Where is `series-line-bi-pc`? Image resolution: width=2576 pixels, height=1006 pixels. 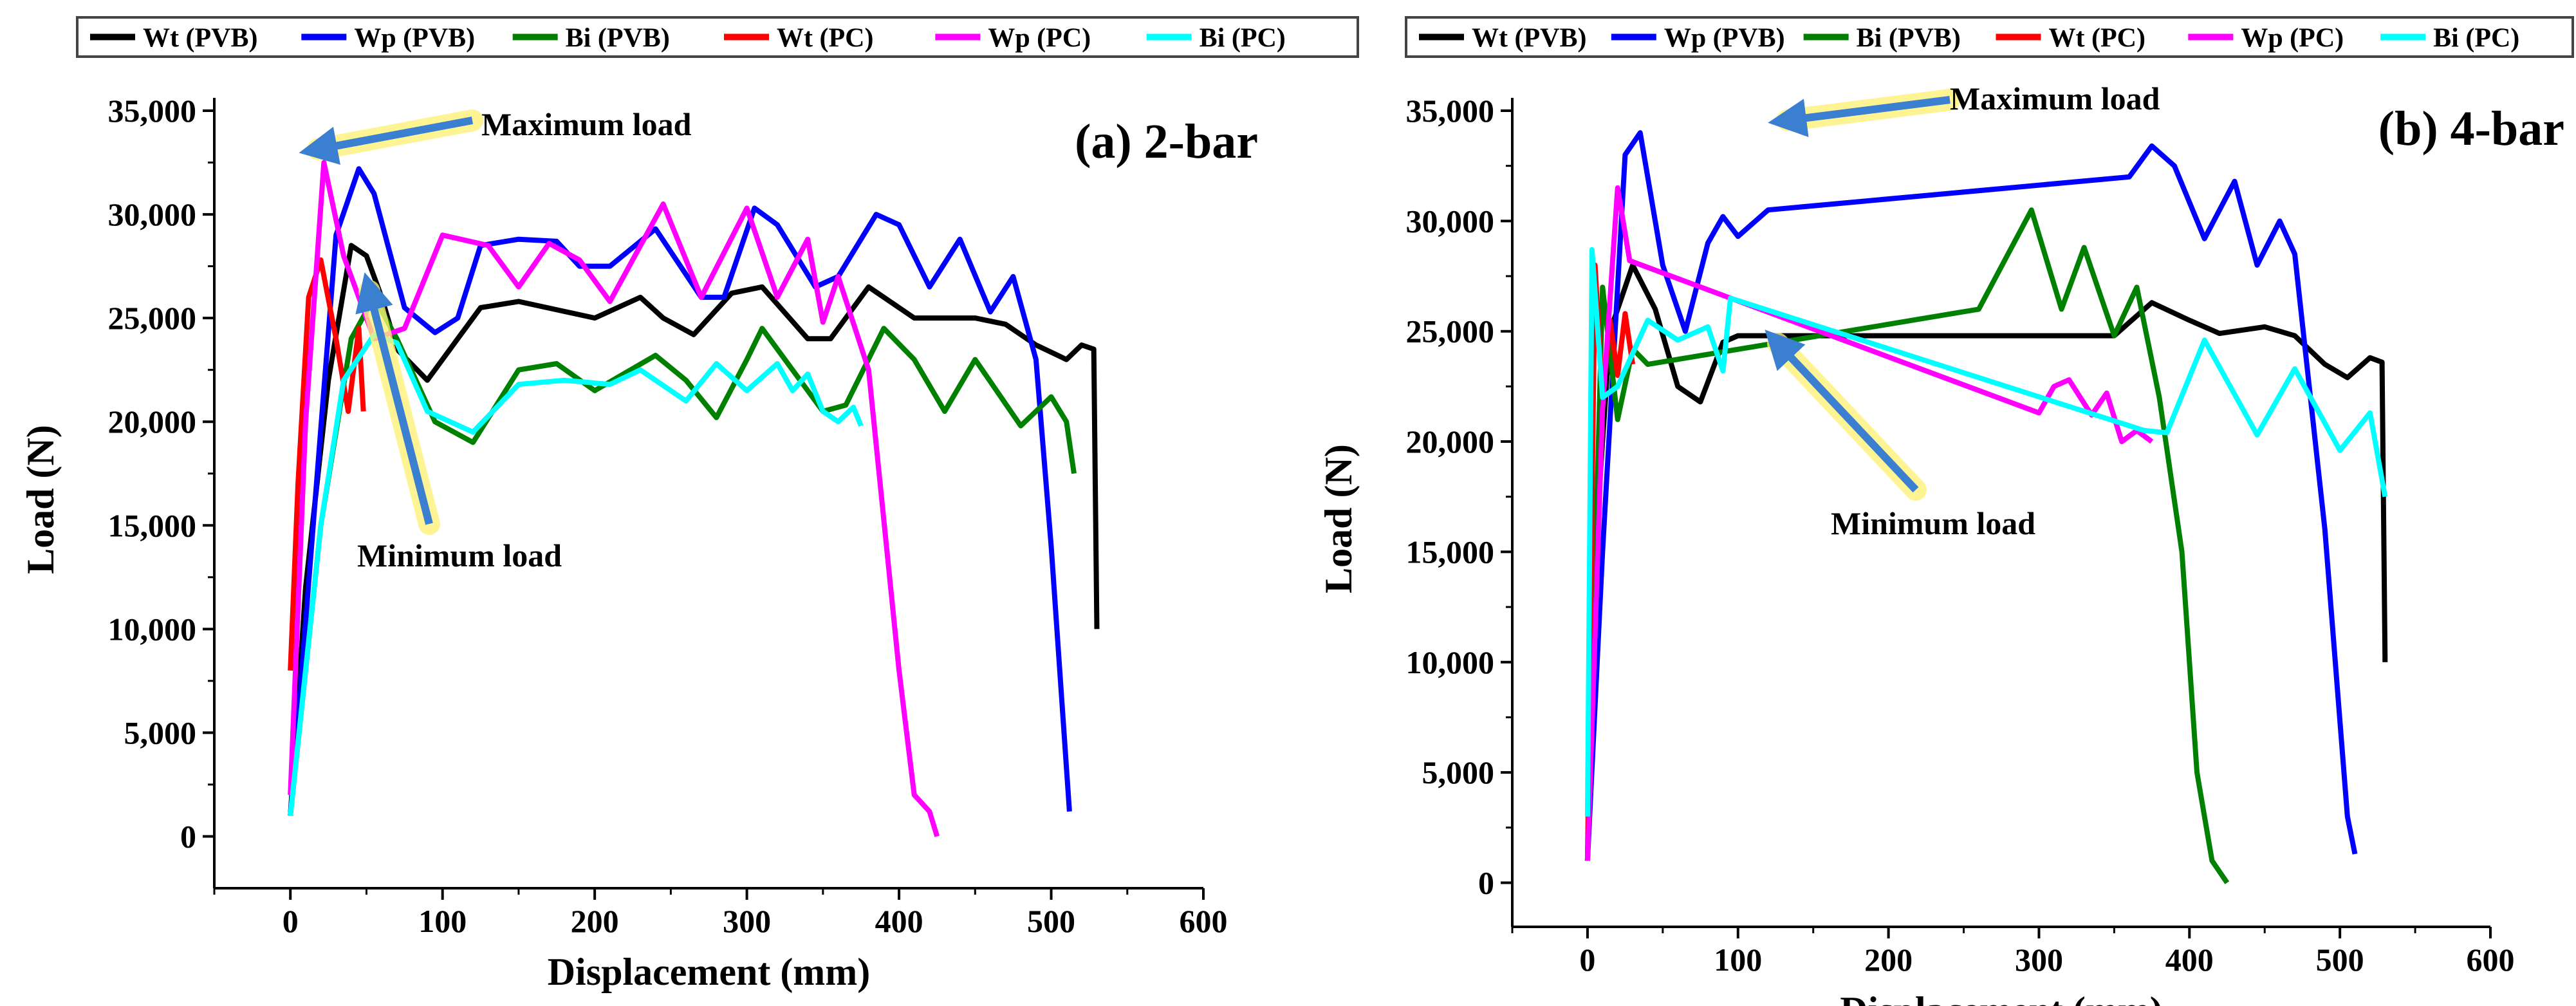
series-line-bi-pc is located at coordinates (576, 573).